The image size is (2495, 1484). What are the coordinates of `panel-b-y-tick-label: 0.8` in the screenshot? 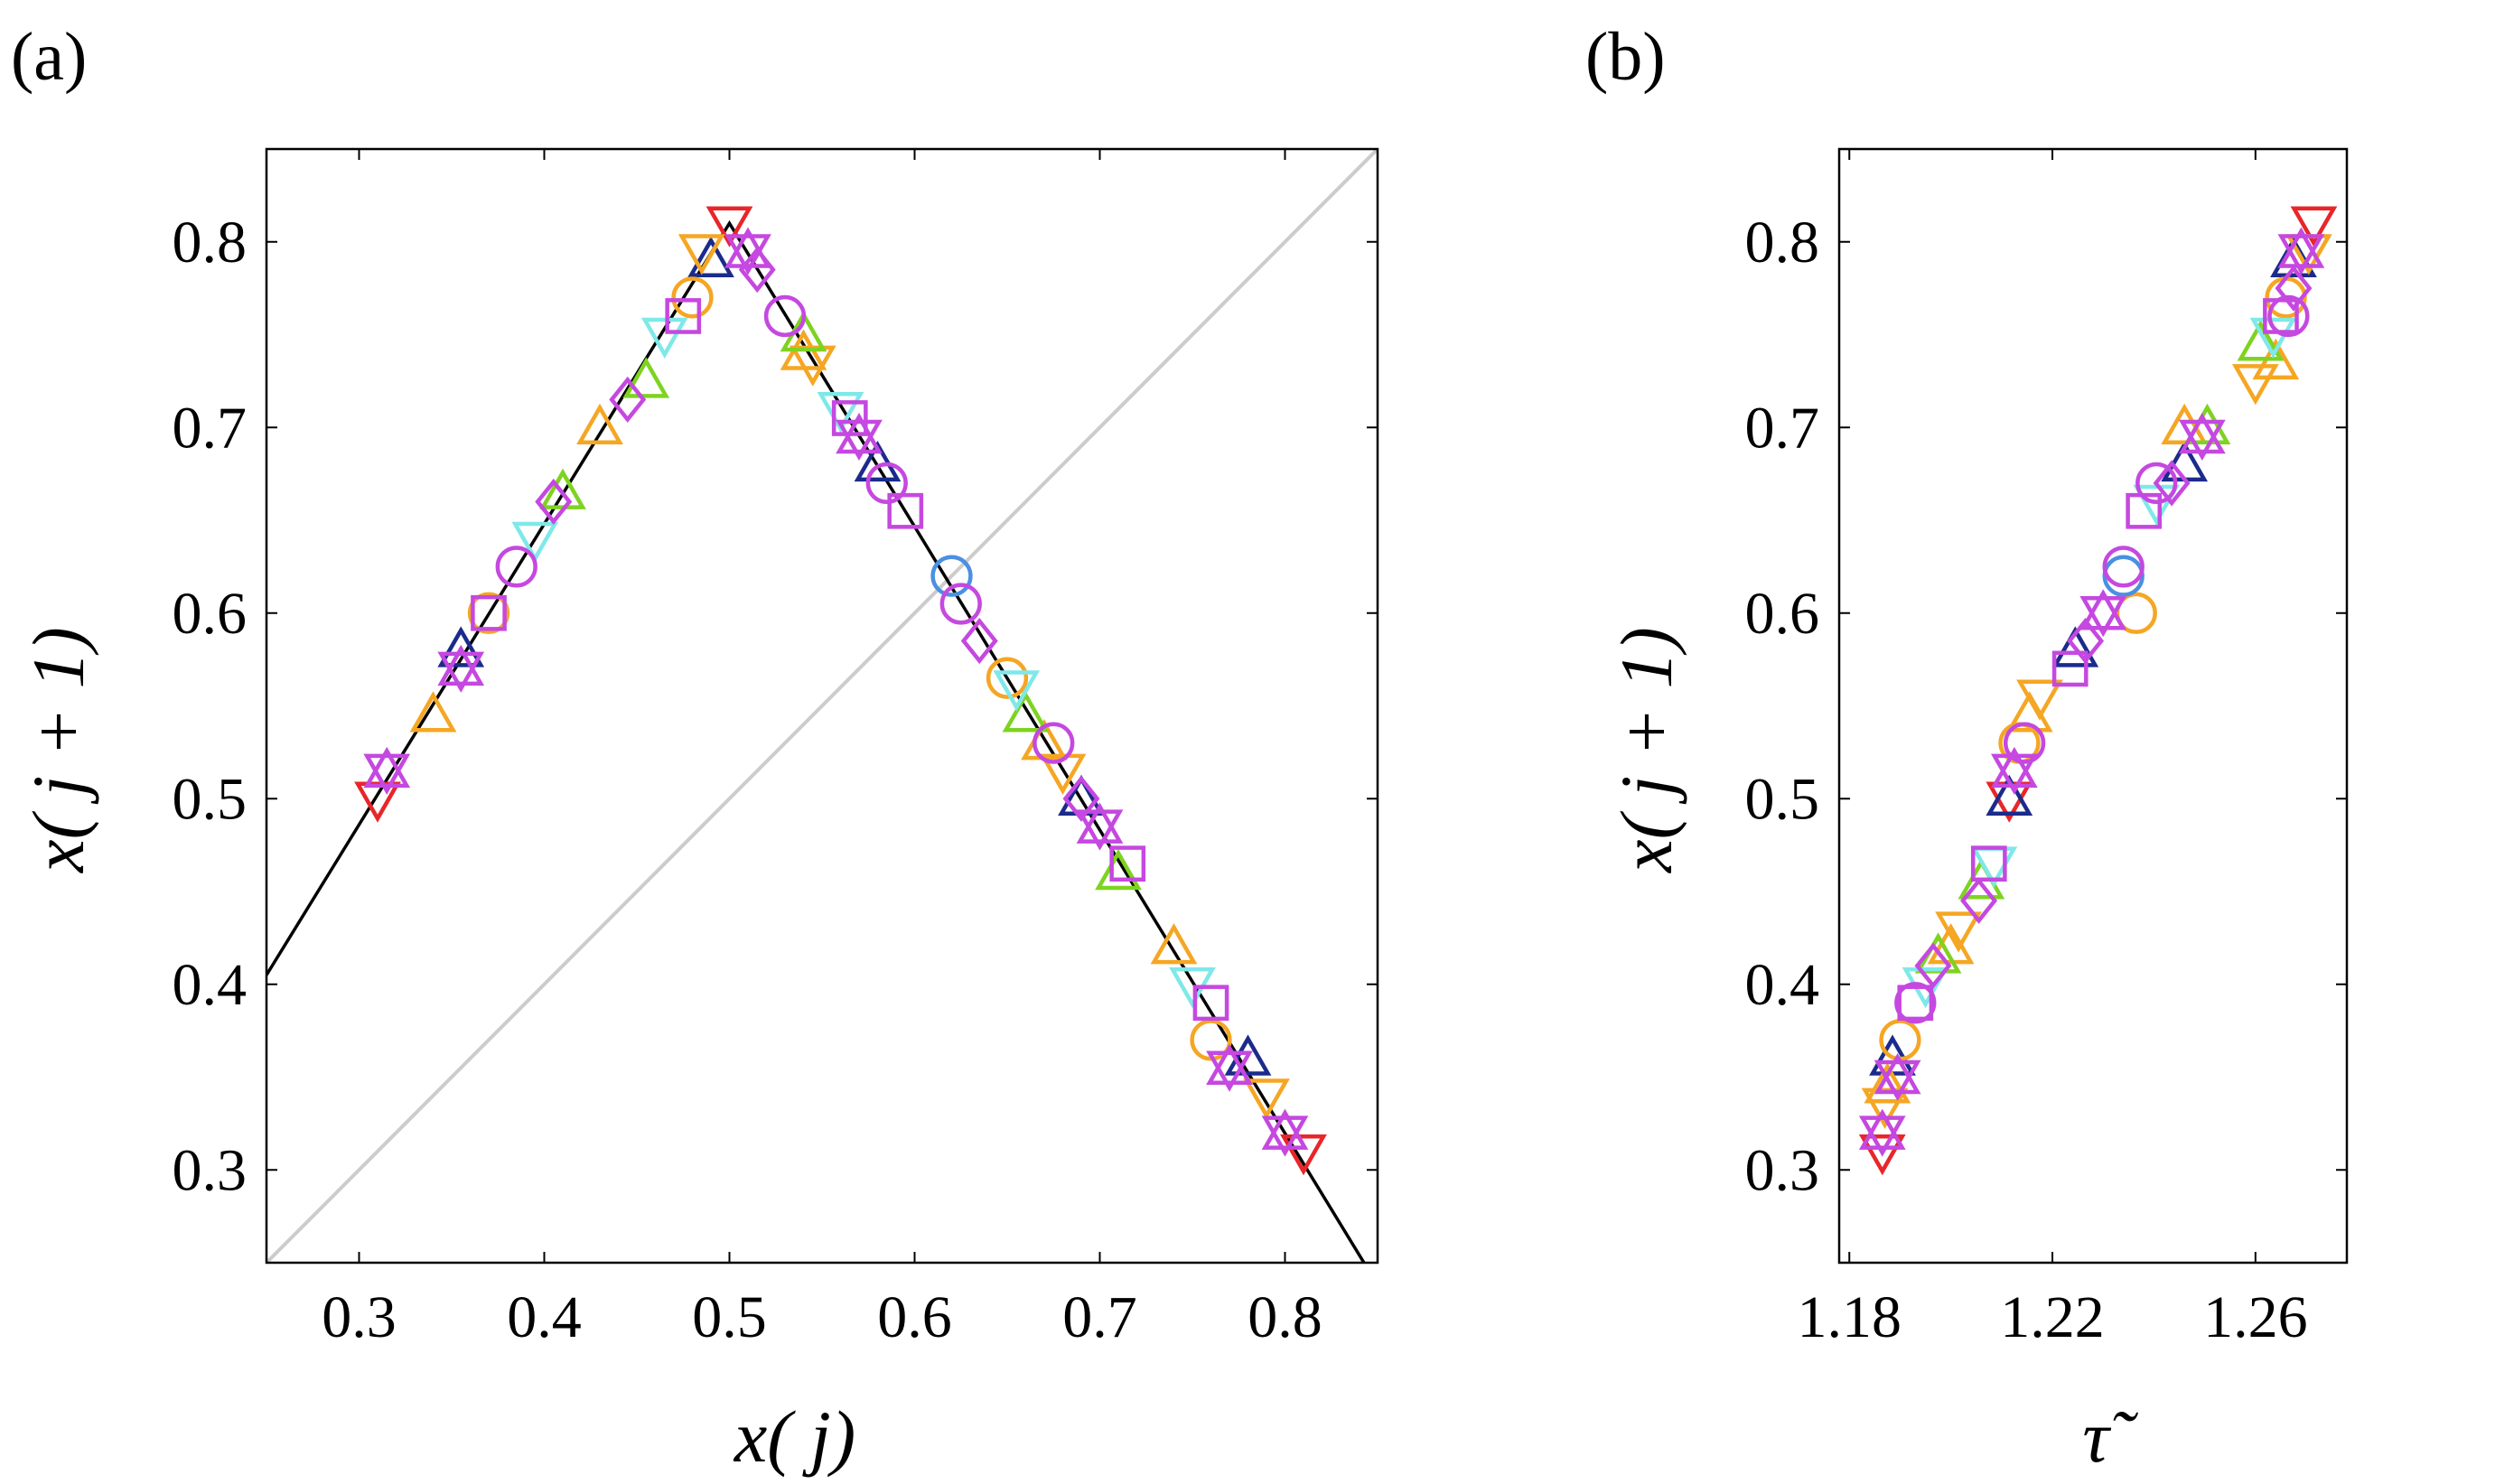 It's located at (1782, 243).